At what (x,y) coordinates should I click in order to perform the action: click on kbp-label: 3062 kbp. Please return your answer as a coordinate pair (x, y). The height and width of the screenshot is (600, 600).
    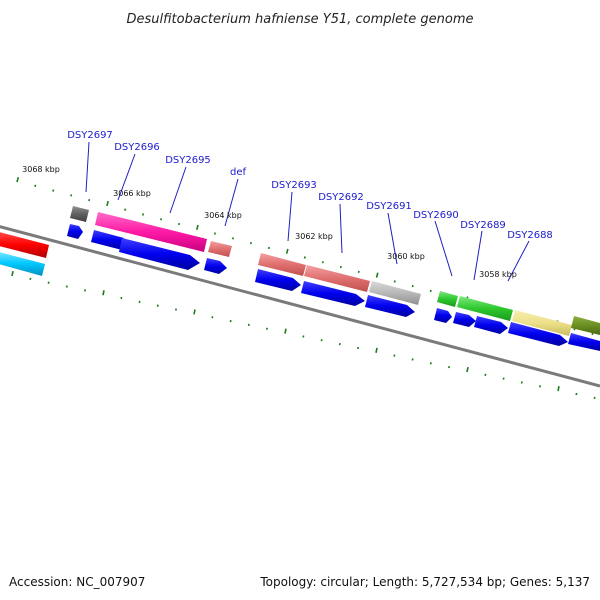
    Looking at the image, I should click on (314, 236).